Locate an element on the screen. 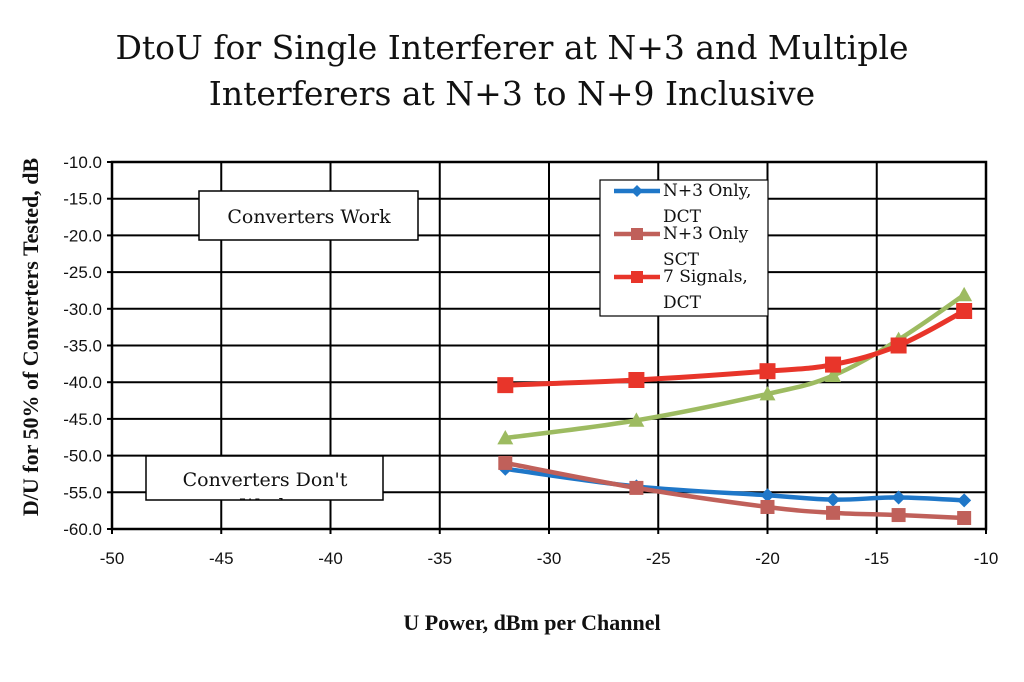  x-tick-label: -20 is located at coordinates (767, 558).